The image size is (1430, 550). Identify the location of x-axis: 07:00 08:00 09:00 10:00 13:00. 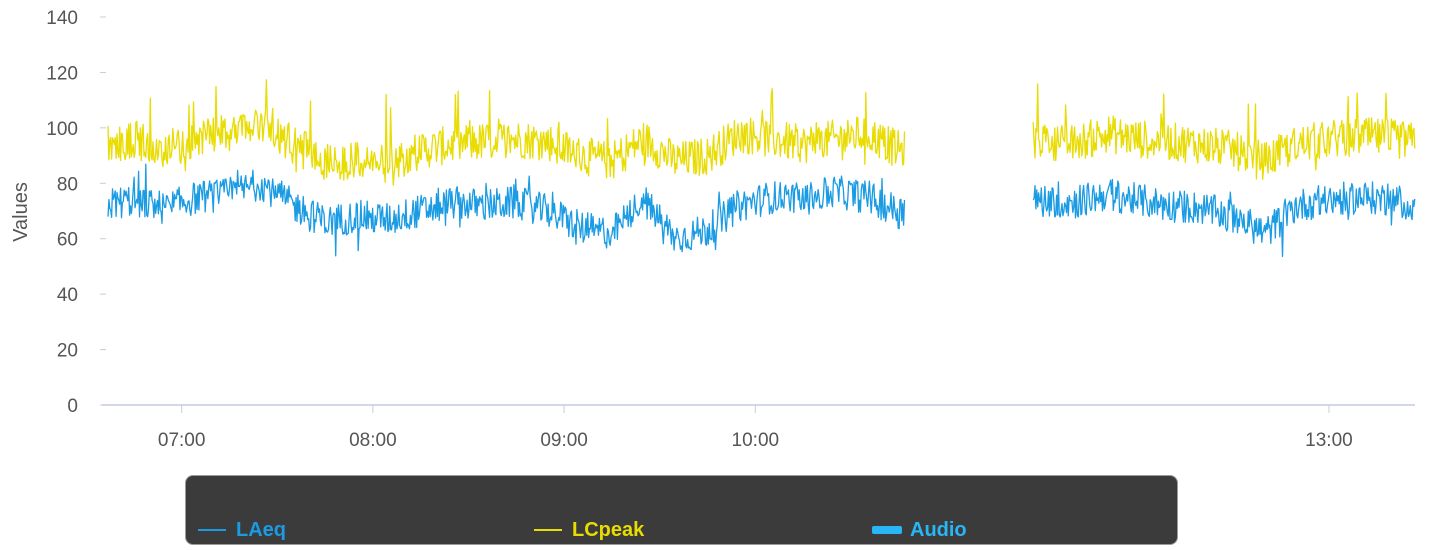
(758, 427).